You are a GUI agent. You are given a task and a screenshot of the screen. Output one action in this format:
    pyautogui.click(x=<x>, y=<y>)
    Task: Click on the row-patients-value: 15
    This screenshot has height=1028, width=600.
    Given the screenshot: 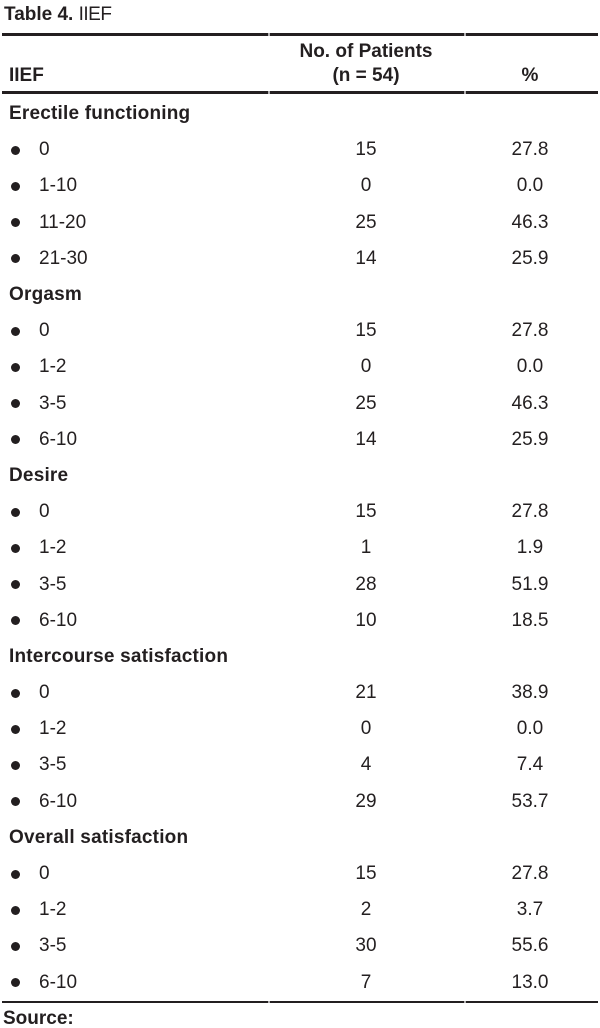 What is the action you would take?
    pyautogui.click(x=366, y=874)
    